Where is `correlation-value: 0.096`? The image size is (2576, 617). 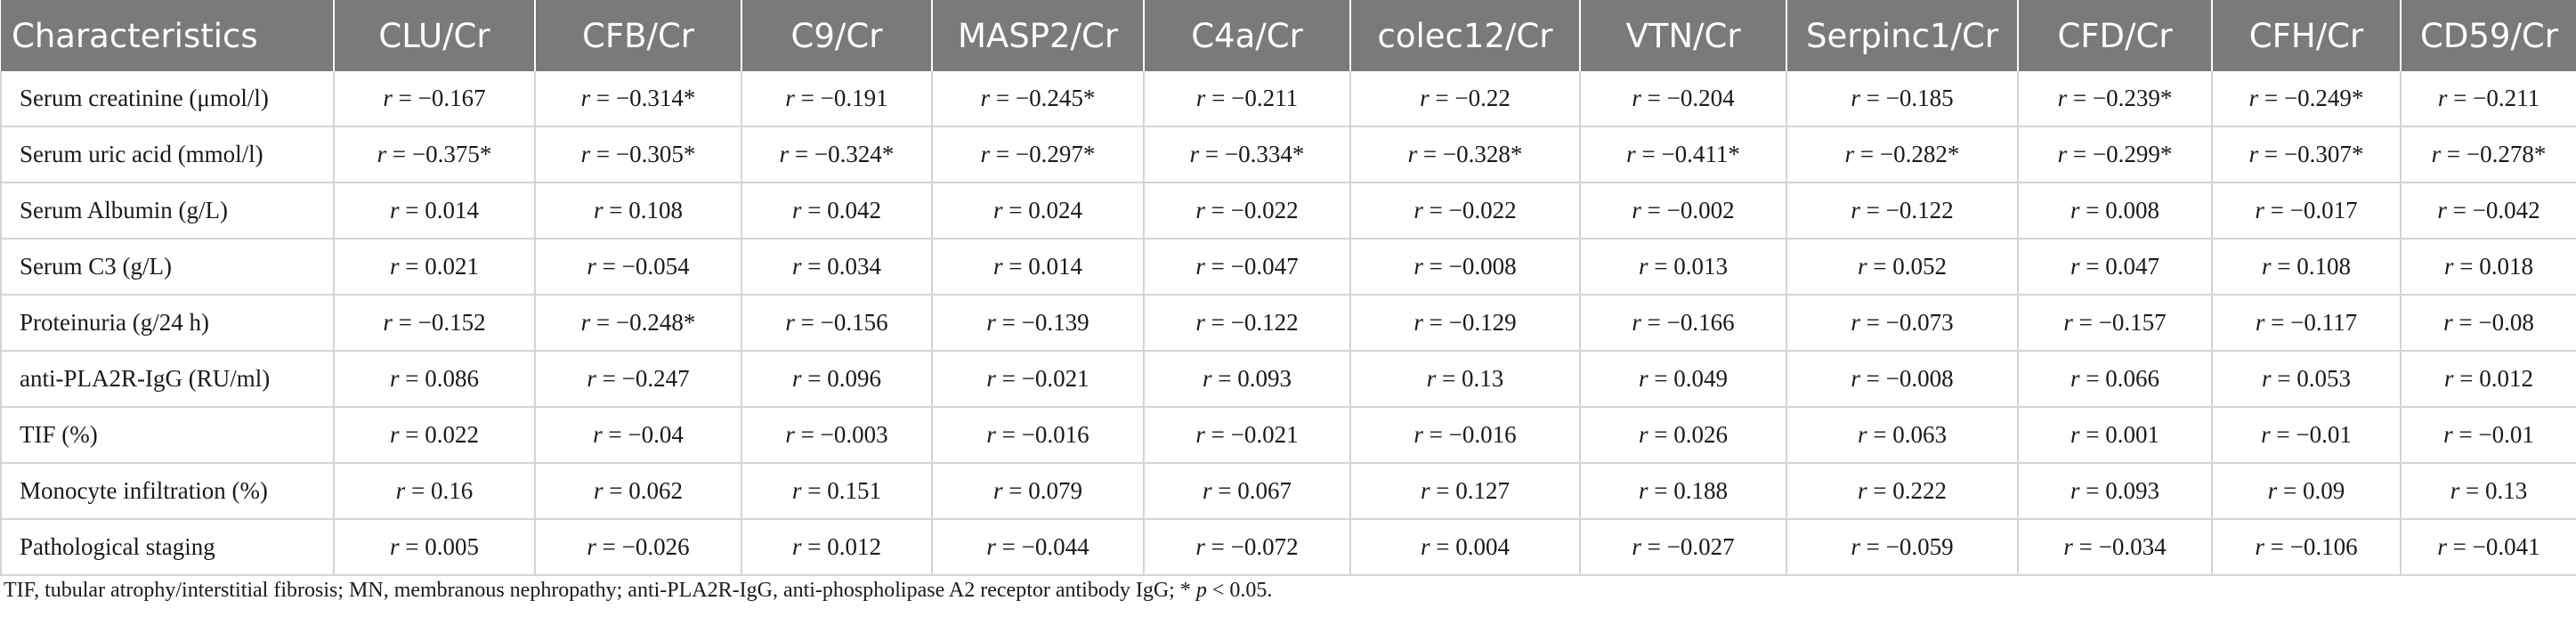
correlation-value: 0.096 is located at coordinates (854, 378).